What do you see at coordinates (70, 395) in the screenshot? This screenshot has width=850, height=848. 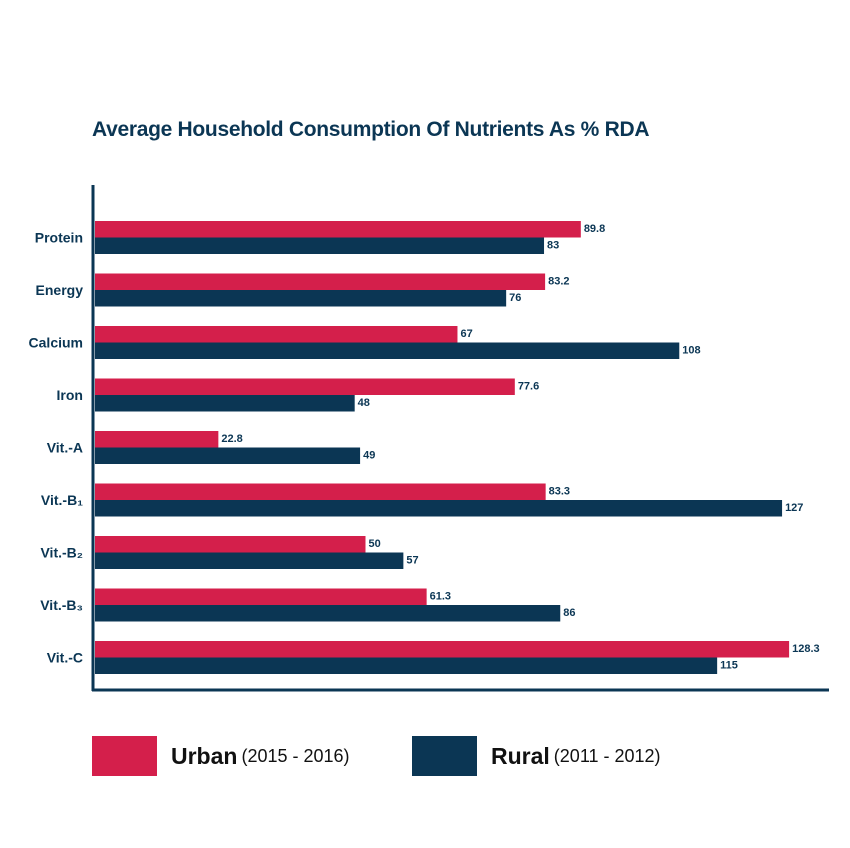 I see `category-label: Iron` at bounding box center [70, 395].